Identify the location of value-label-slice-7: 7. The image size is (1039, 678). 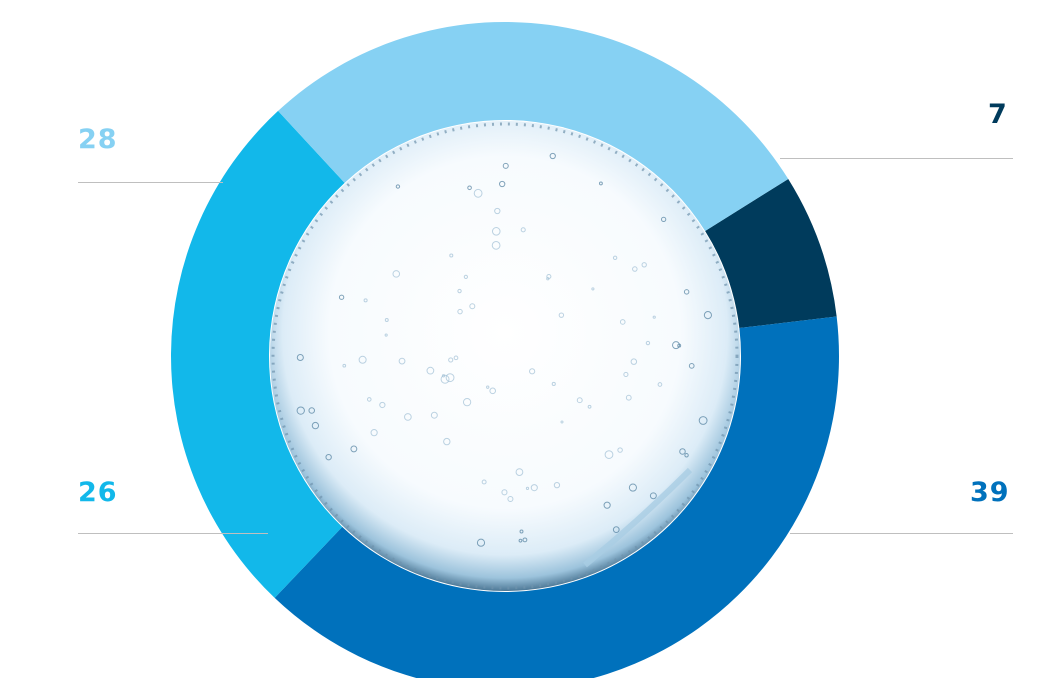
(998, 114).